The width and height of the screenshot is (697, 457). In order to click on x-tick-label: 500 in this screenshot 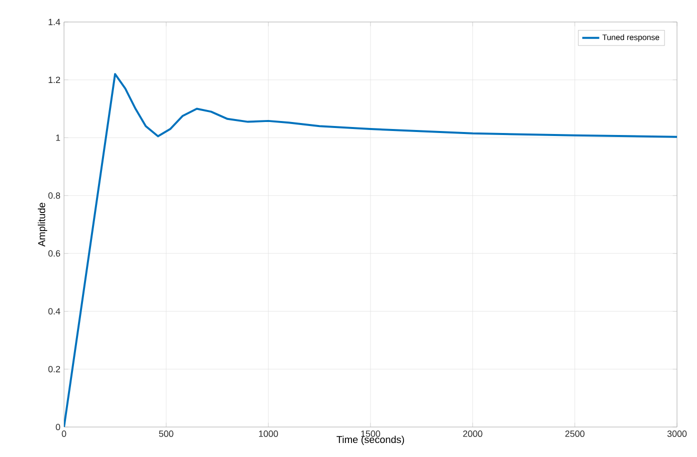, I will do `click(166, 433)`.